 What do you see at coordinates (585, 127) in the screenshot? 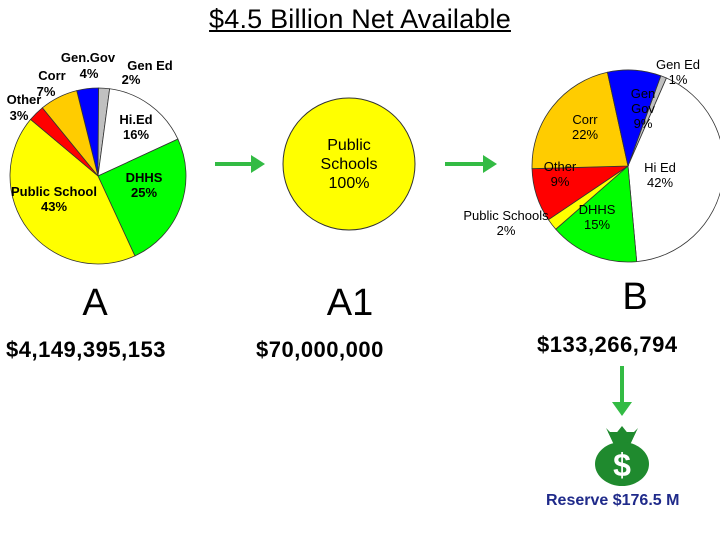
I see `pie-label-b-5: Corr 22%` at bounding box center [585, 127].